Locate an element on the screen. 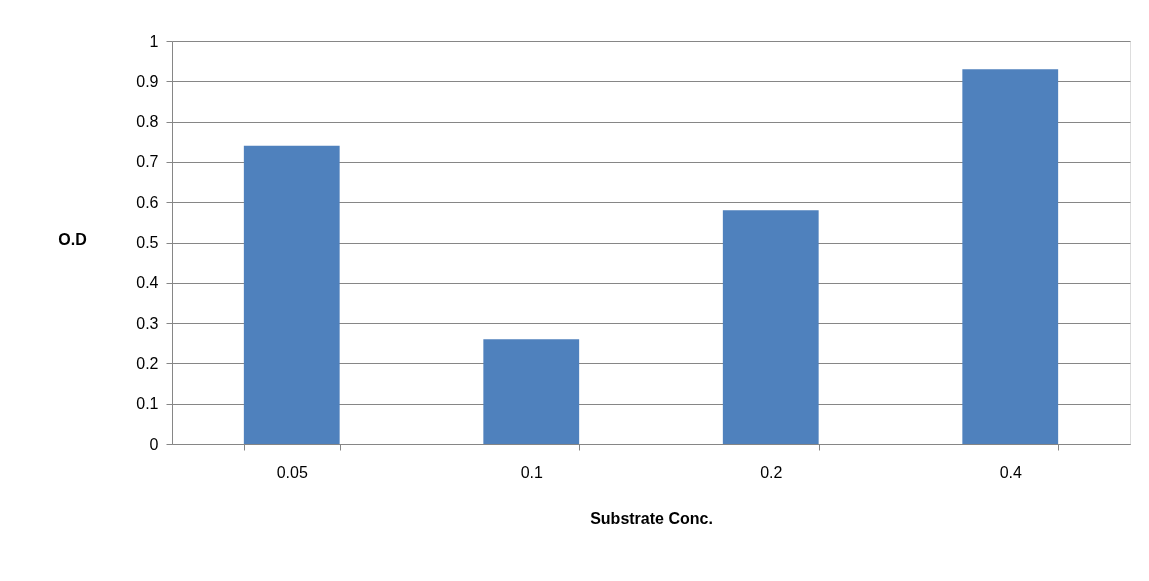 Image resolution: width=1149 pixels, height=581 pixels. y-tick-label: 0.1 is located at coordinates (147, 404).